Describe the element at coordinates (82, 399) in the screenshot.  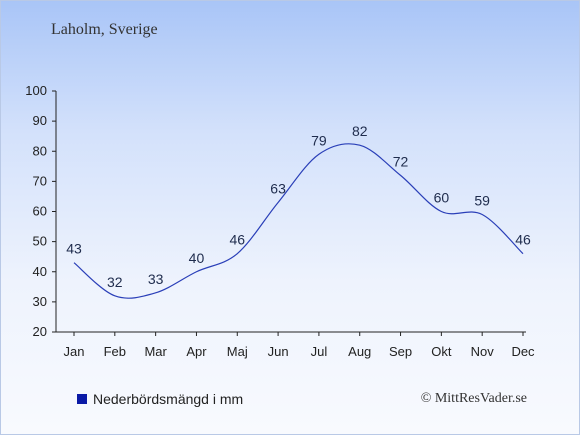
I see `legend-swatch` at that location.